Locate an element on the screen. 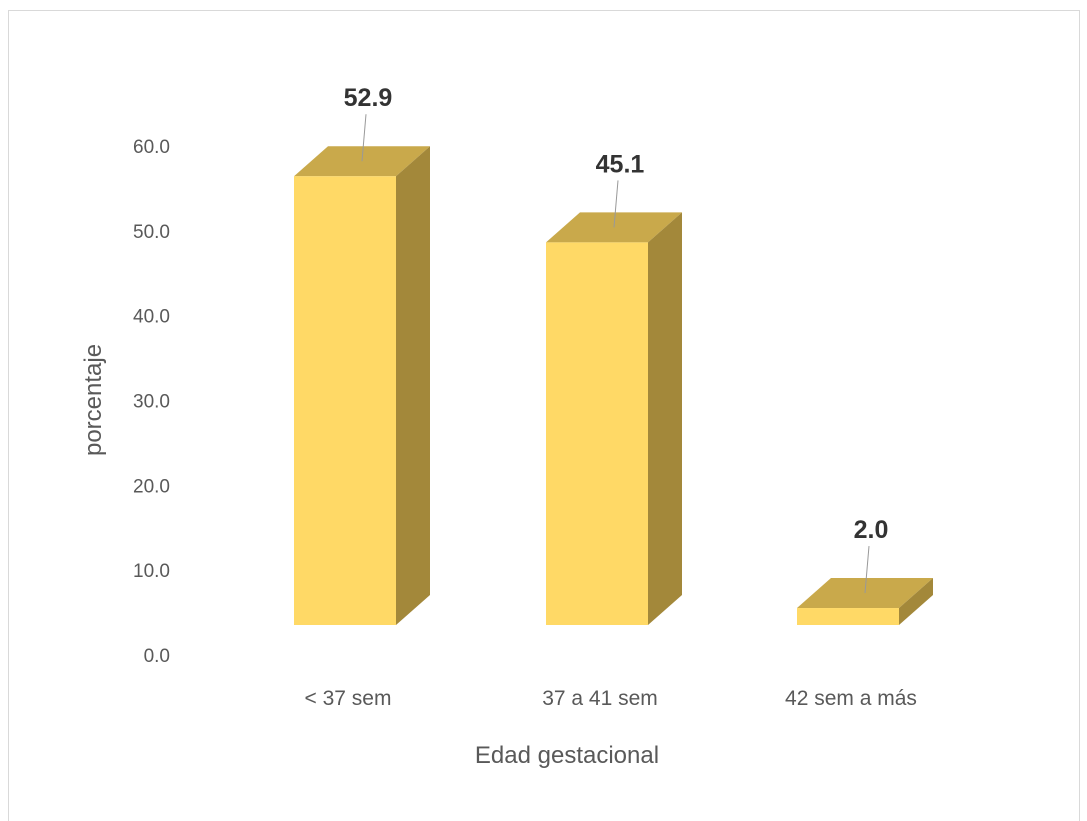 The height and width of the screenshot is (821, 1087). x-axis-title: Edad gestacional is located at coordinates (567, 755).